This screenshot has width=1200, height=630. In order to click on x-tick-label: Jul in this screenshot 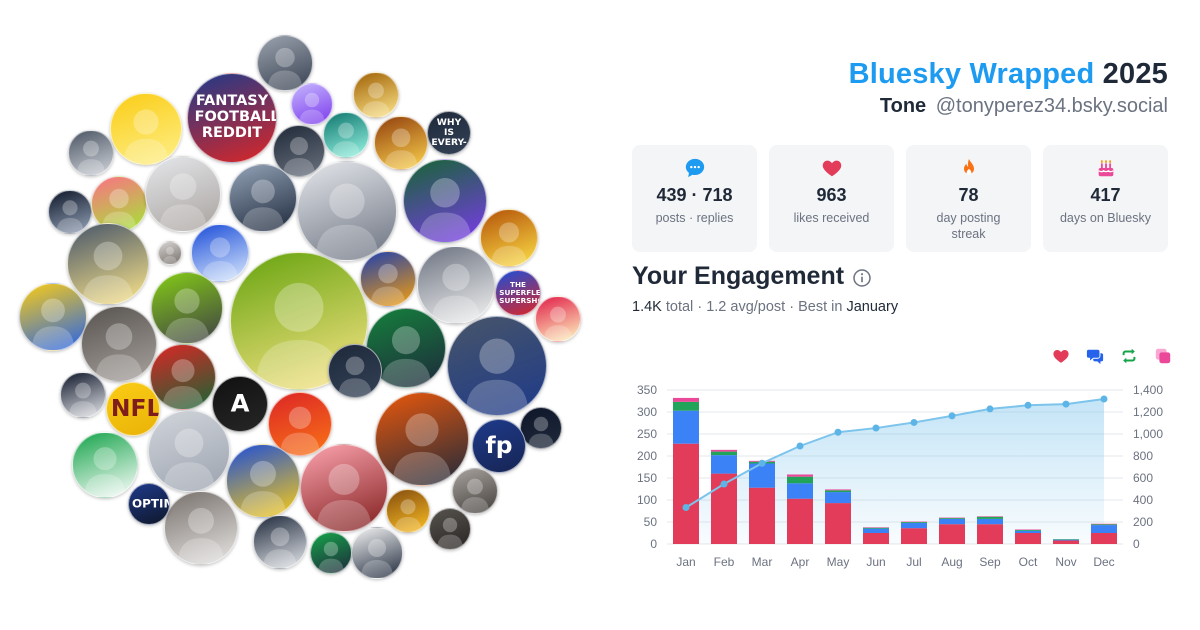, I will do `click(913, 562)`.